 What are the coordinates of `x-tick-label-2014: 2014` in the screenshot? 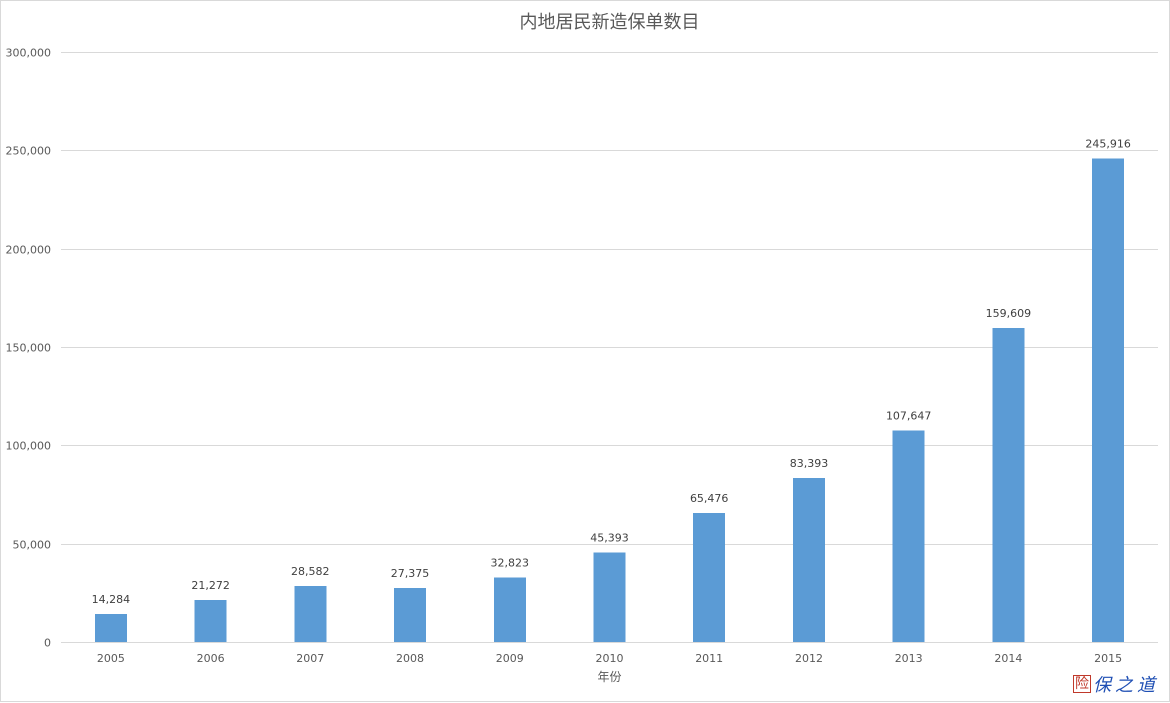 It's located at (1008, 658).